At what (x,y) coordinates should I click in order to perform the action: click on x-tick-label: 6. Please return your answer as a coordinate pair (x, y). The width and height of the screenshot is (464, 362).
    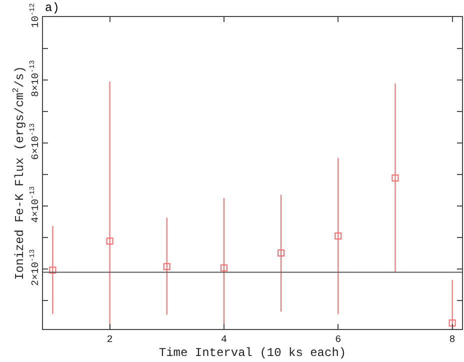
    Looking at the image, I should click on (338, 340).